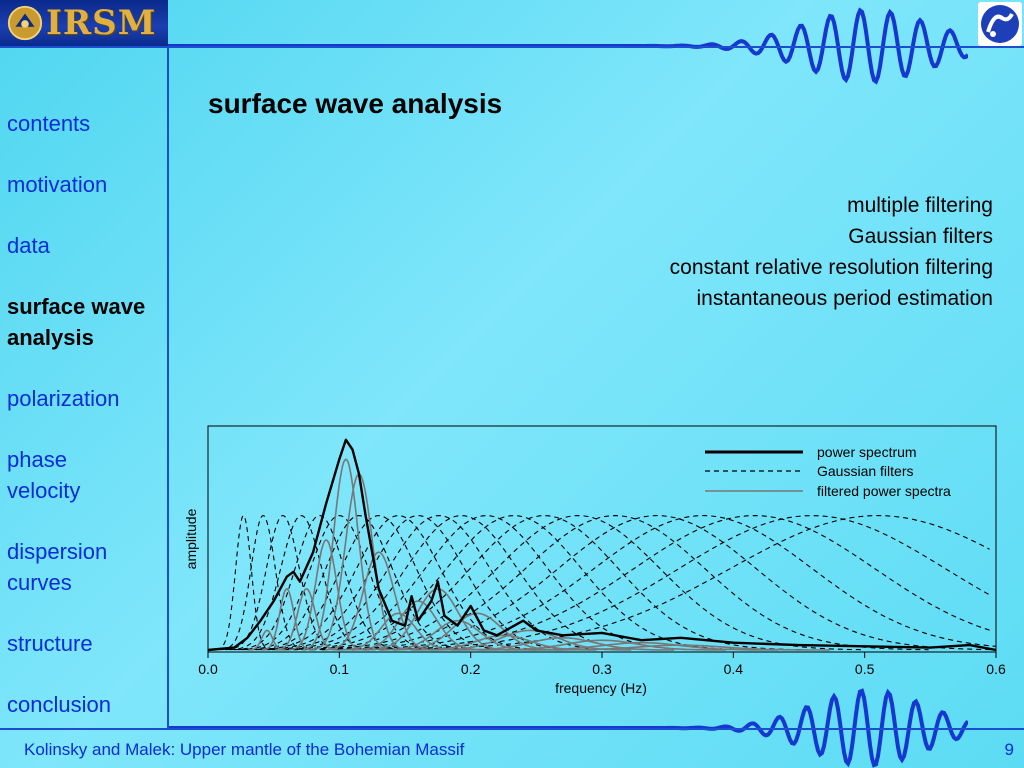  What do you see at coordinates (920, 236) in the screenshot?
I see `bullet-item: Gaussian filters` at bounding box center [920, 236].